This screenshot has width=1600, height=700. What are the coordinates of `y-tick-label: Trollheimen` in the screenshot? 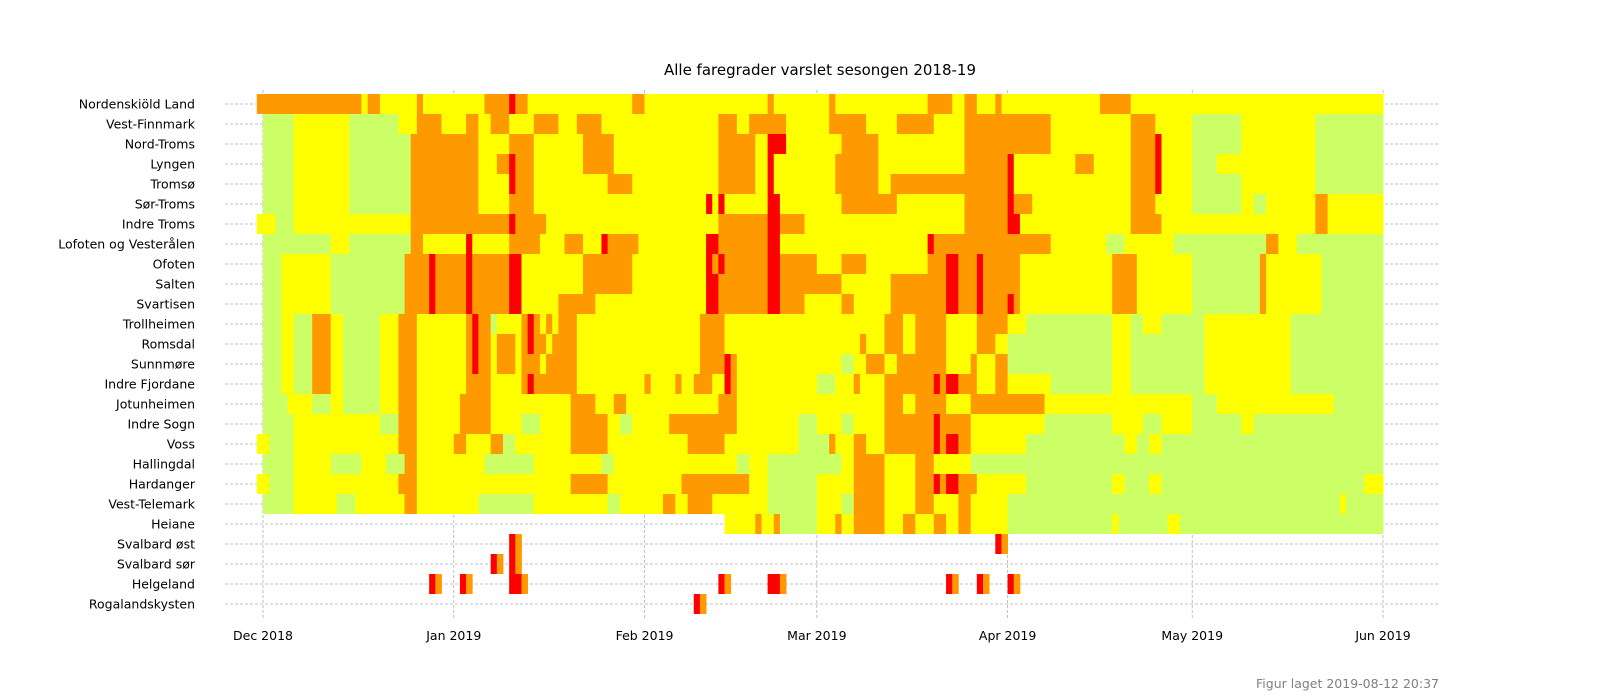 It's located at (158, 324).